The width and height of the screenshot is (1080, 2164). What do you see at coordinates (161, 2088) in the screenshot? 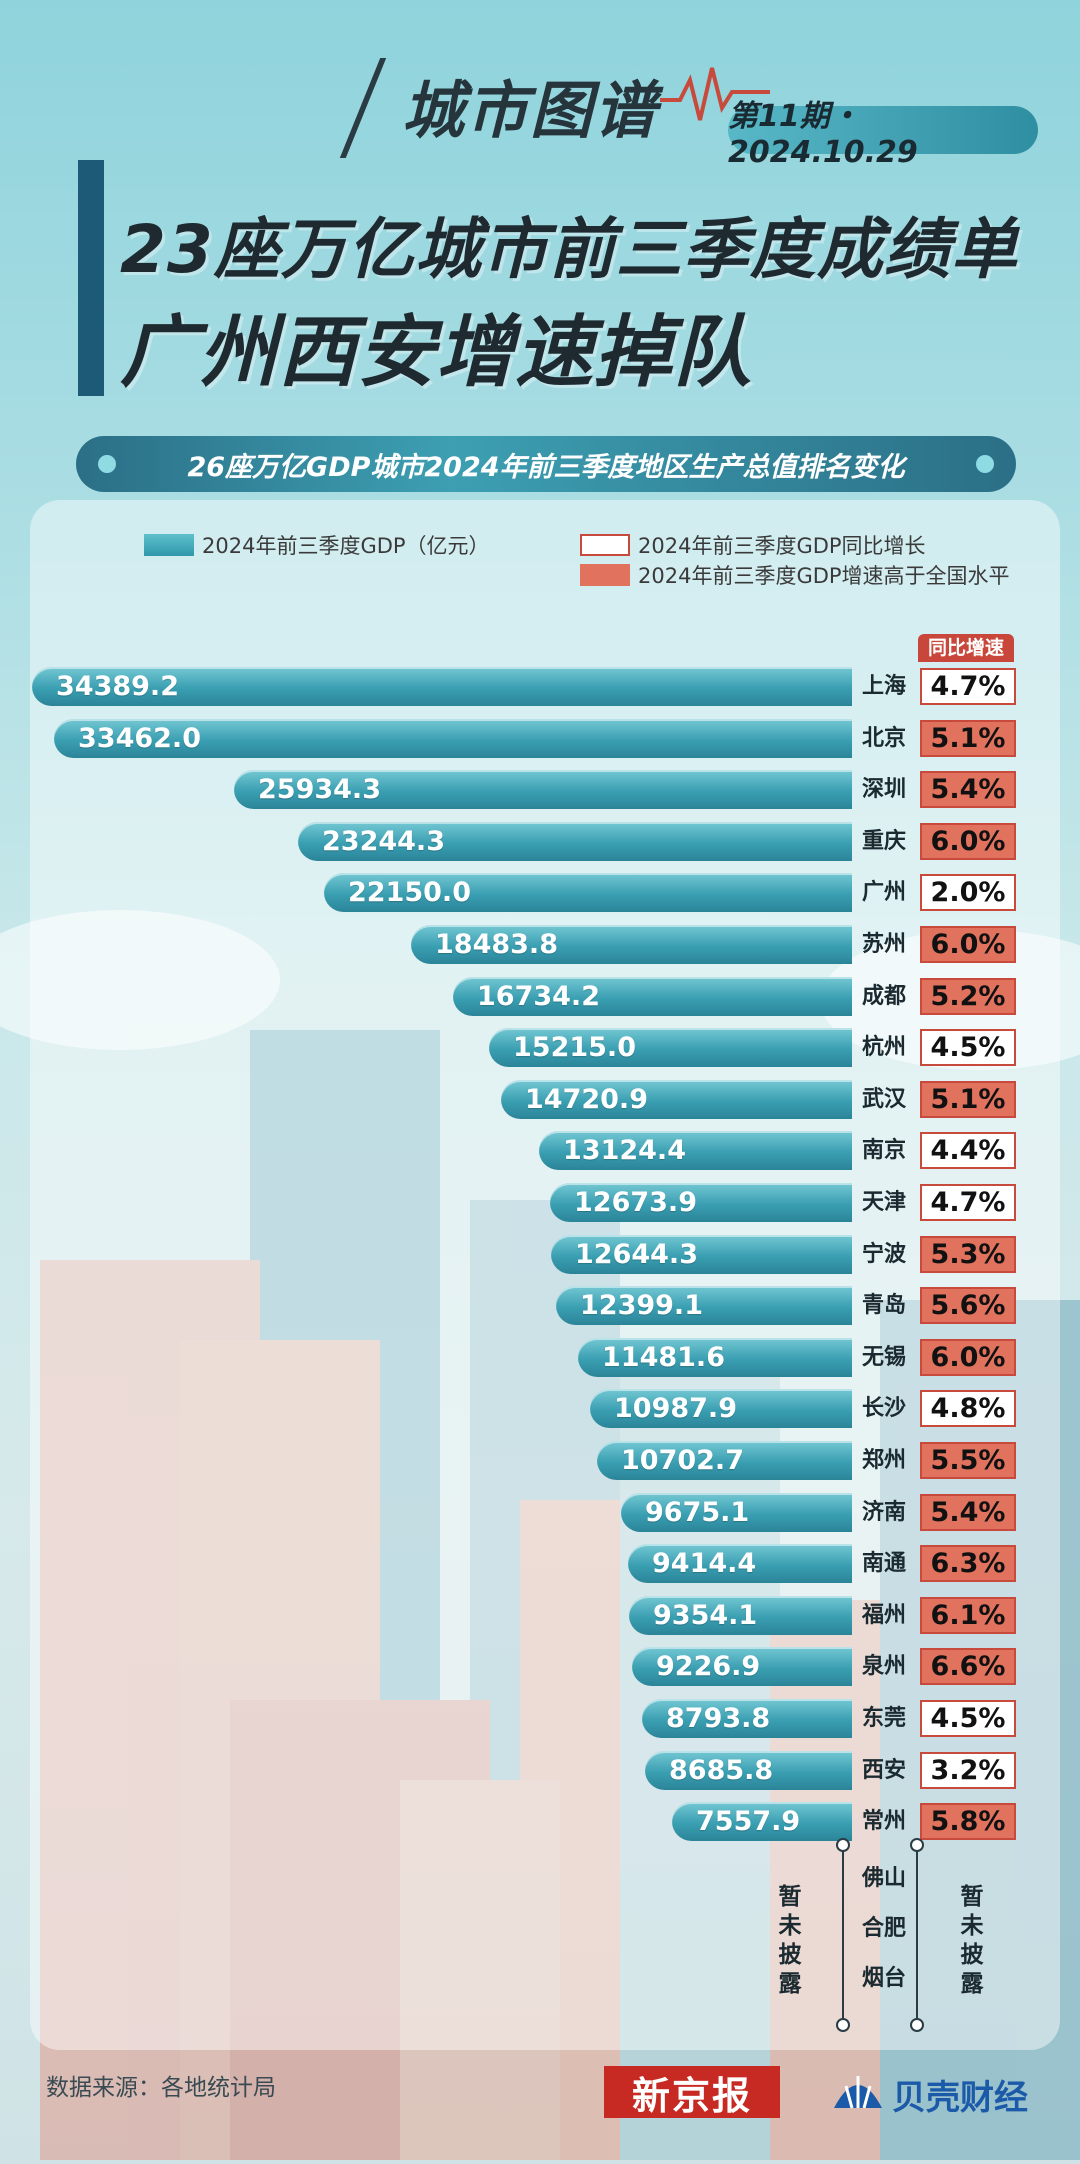
I see `data-source: 数据来源：各地统计局` at bounding box center [161, 2088].